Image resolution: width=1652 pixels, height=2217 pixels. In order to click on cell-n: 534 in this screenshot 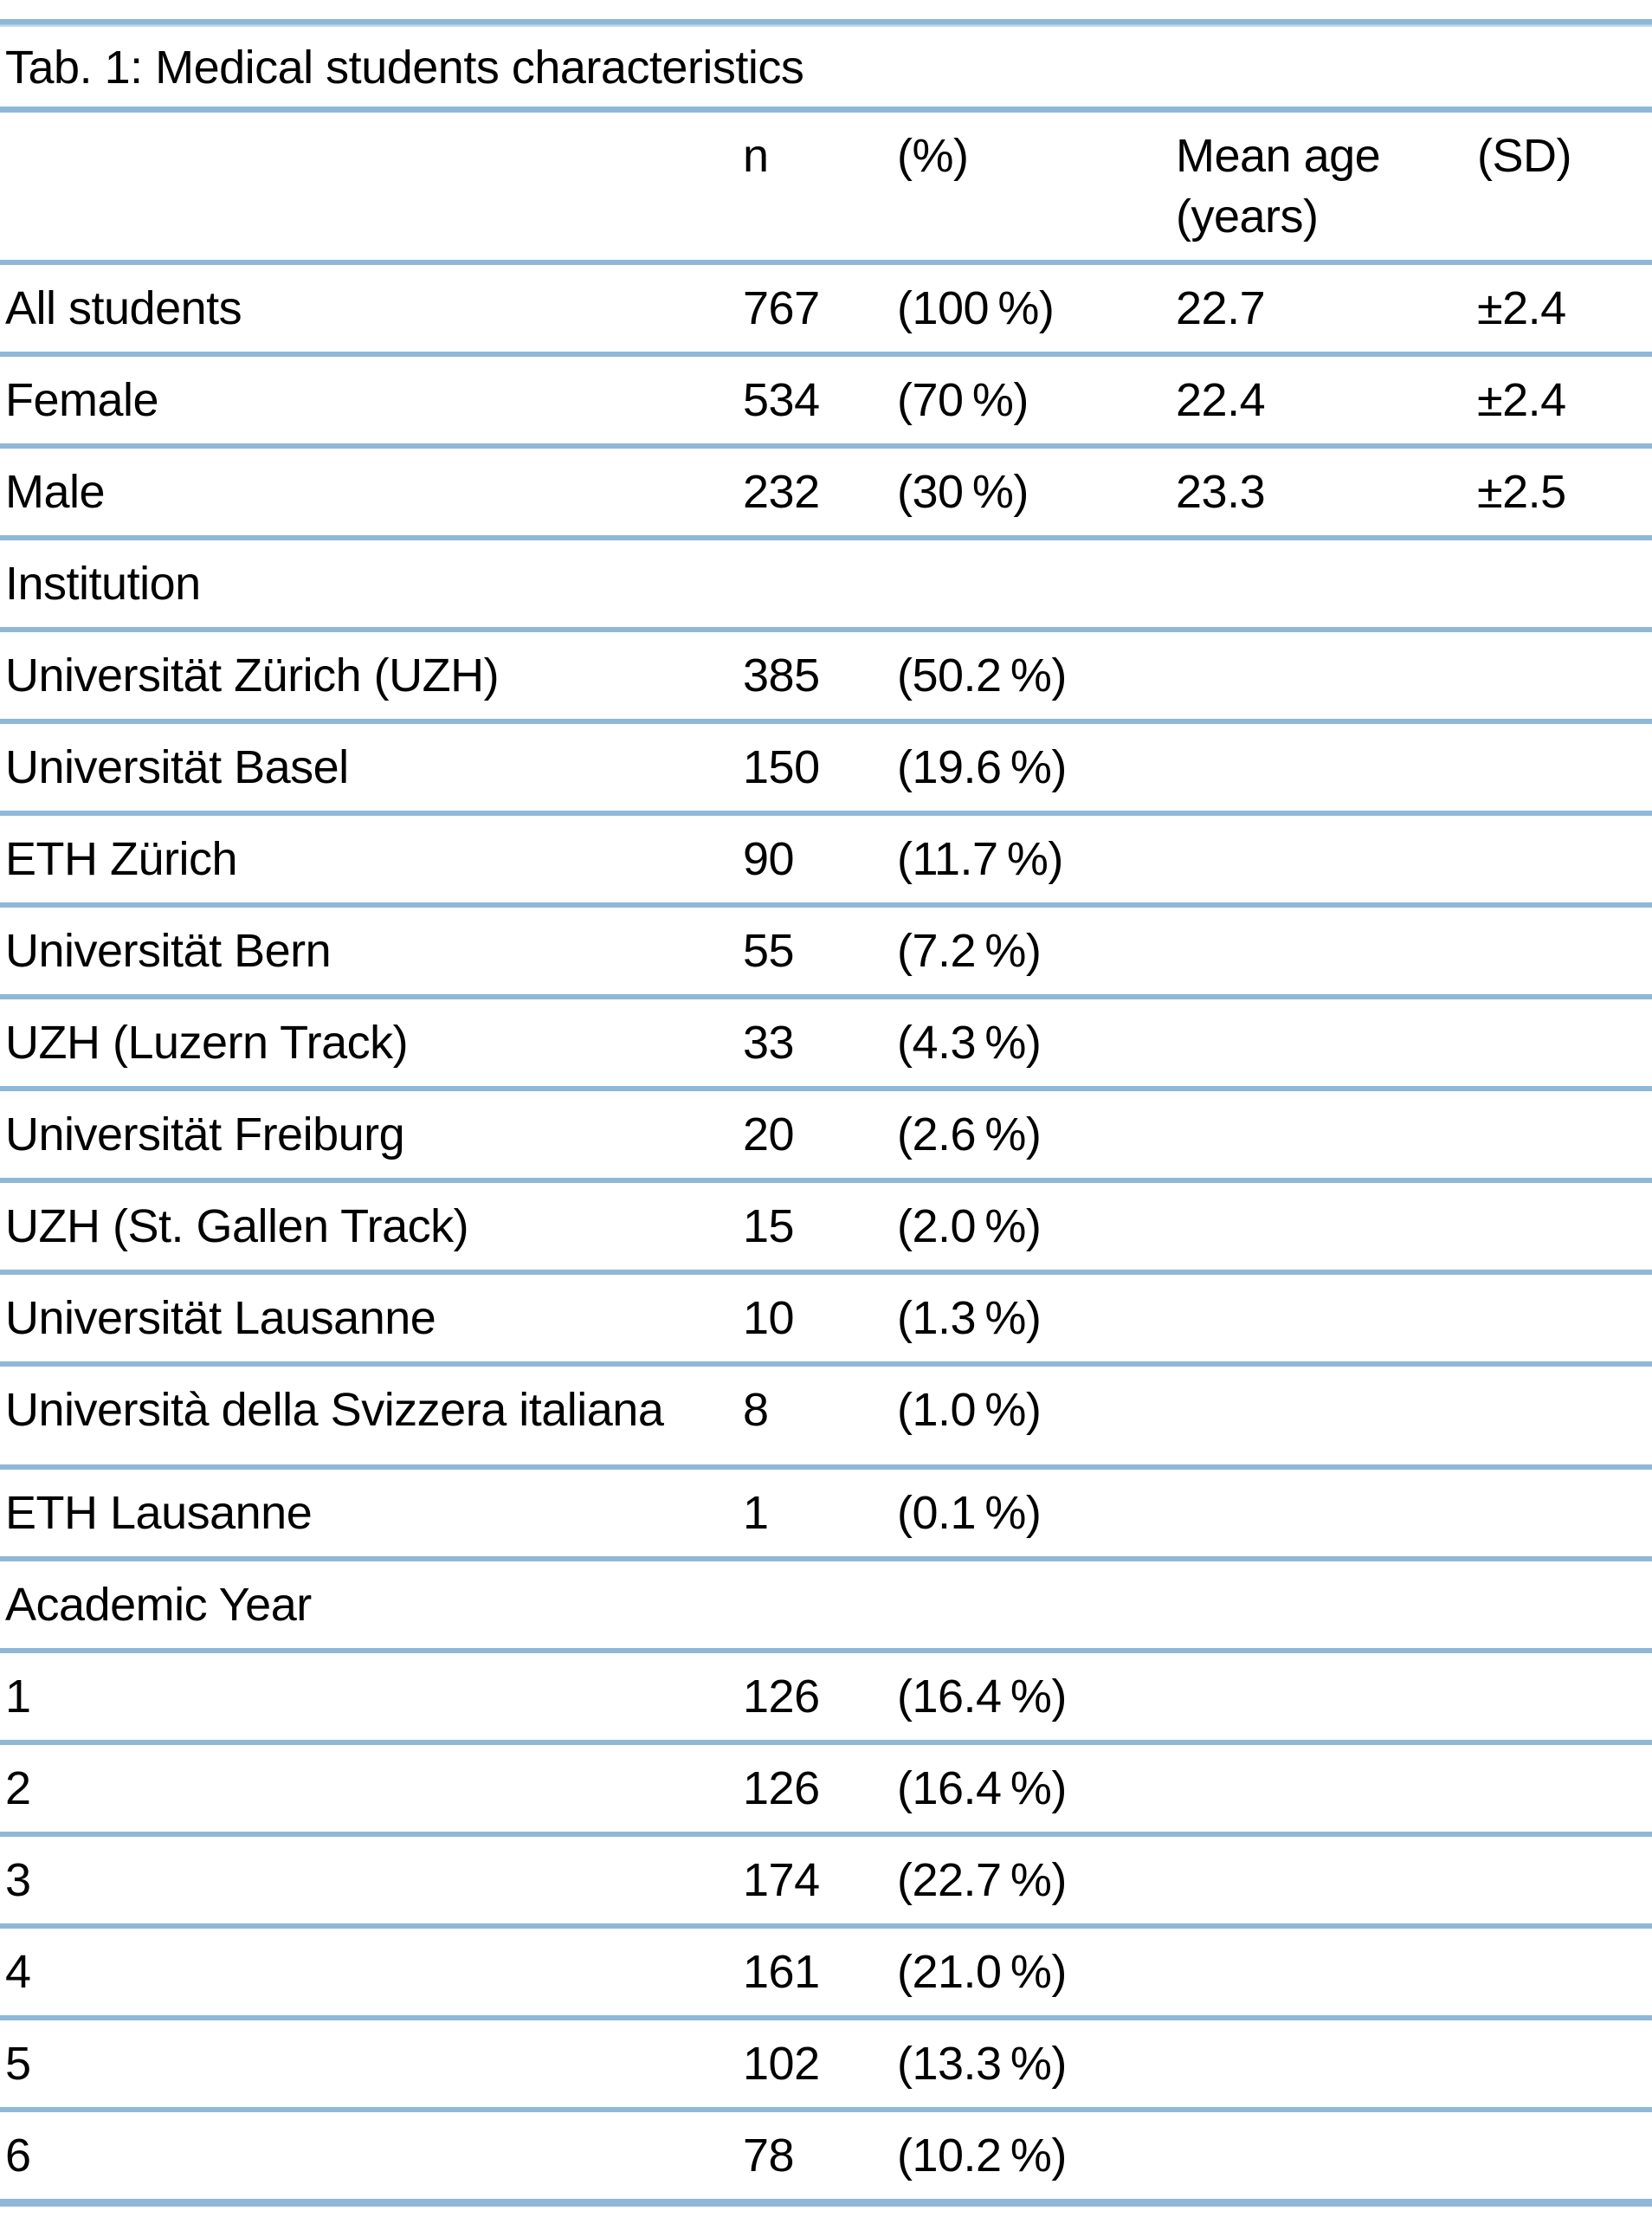, I will do `click(781, 400)`.